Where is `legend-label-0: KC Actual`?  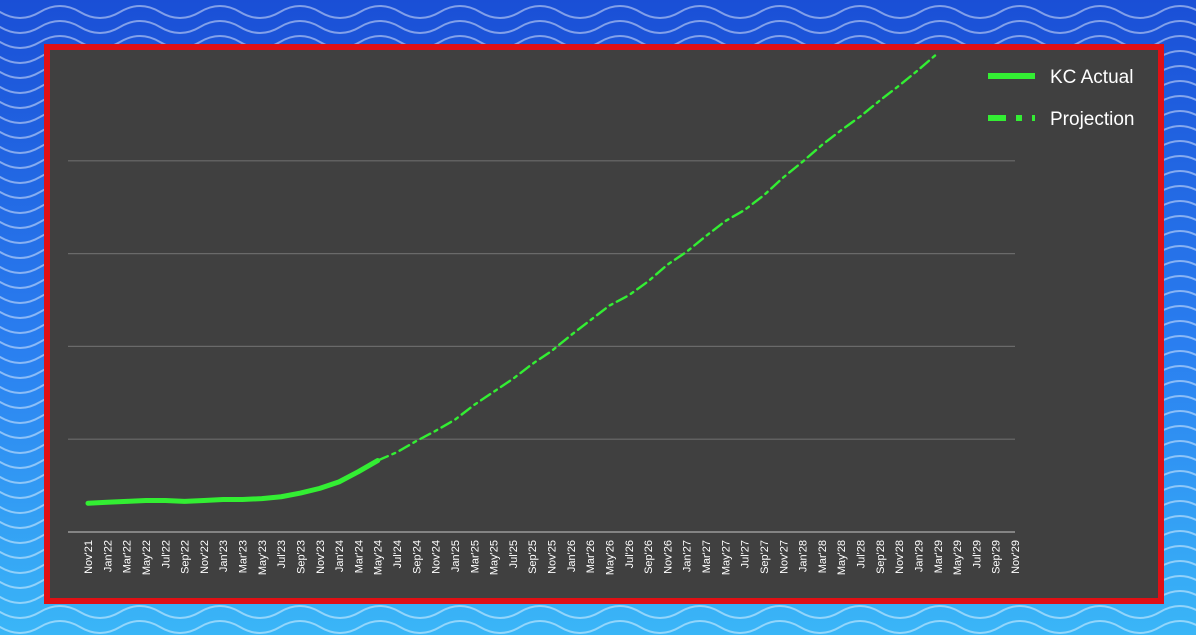 legend-label-0: KC Actual is located at coordinates (1091, 77).